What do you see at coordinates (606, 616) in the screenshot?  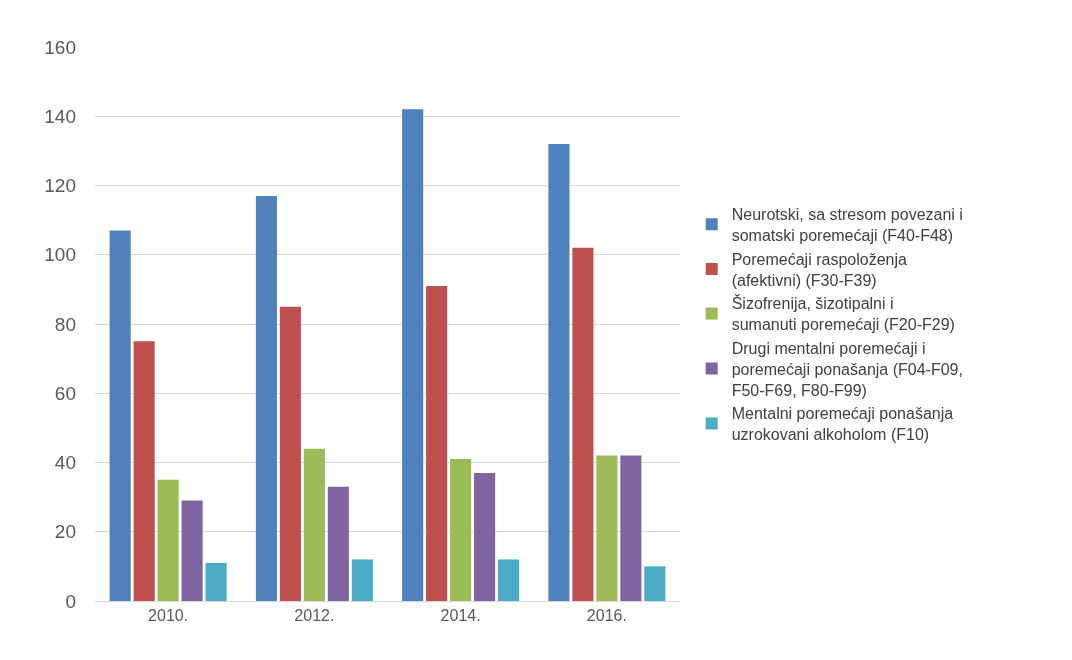 I see `x-tick-label: 2016.` at bounding box center [606, 616].